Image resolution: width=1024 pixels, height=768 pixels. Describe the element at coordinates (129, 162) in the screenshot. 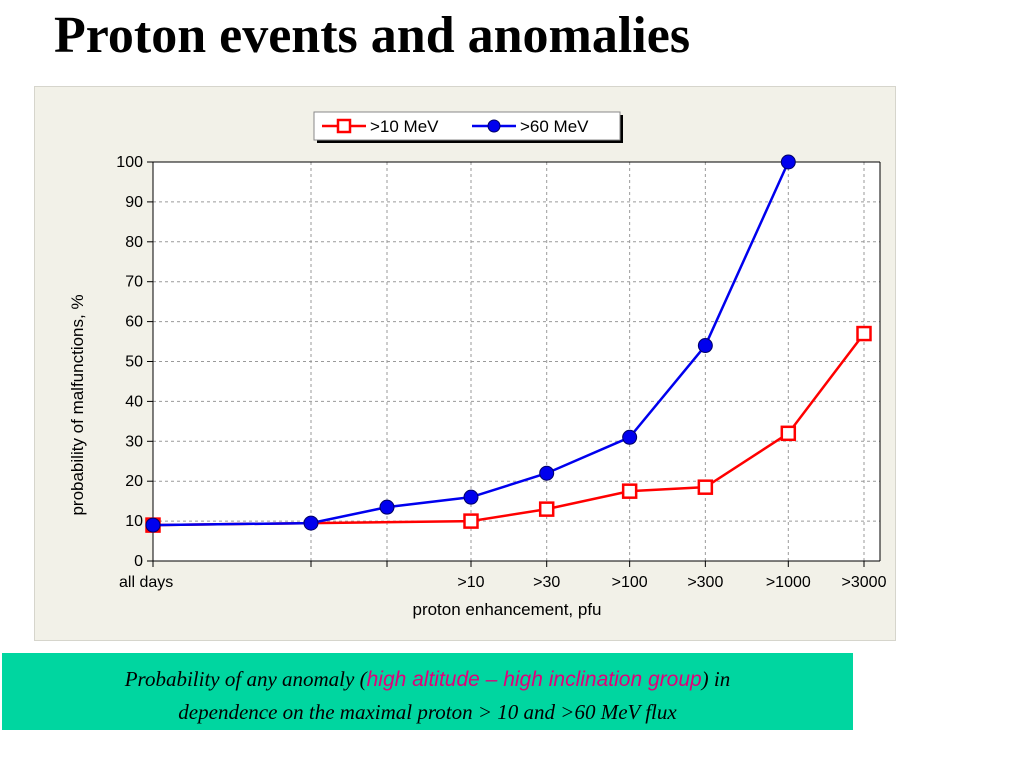

I see `y-tick-label: 100` at that location.